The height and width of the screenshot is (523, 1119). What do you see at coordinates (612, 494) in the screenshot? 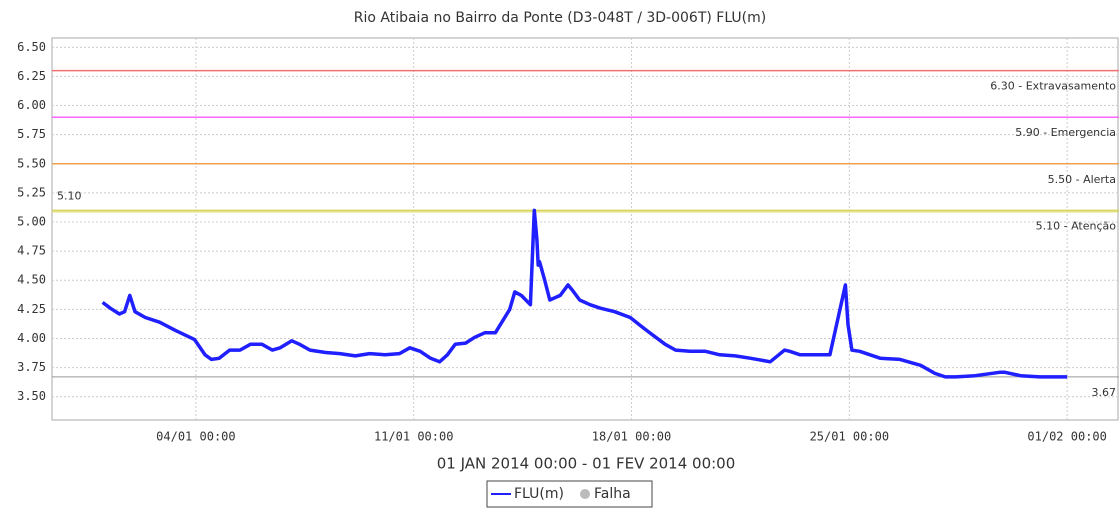
I see `legend-label: Falha` at bounding box center [612, 494].